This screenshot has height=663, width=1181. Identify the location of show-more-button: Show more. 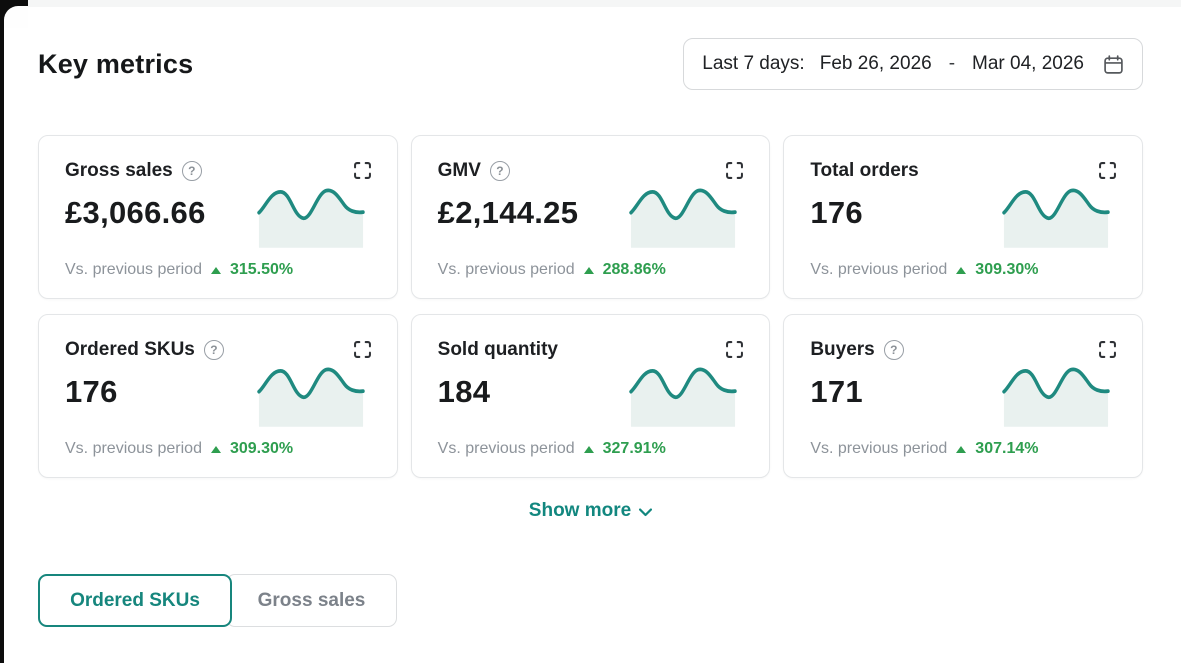
(590, 511).